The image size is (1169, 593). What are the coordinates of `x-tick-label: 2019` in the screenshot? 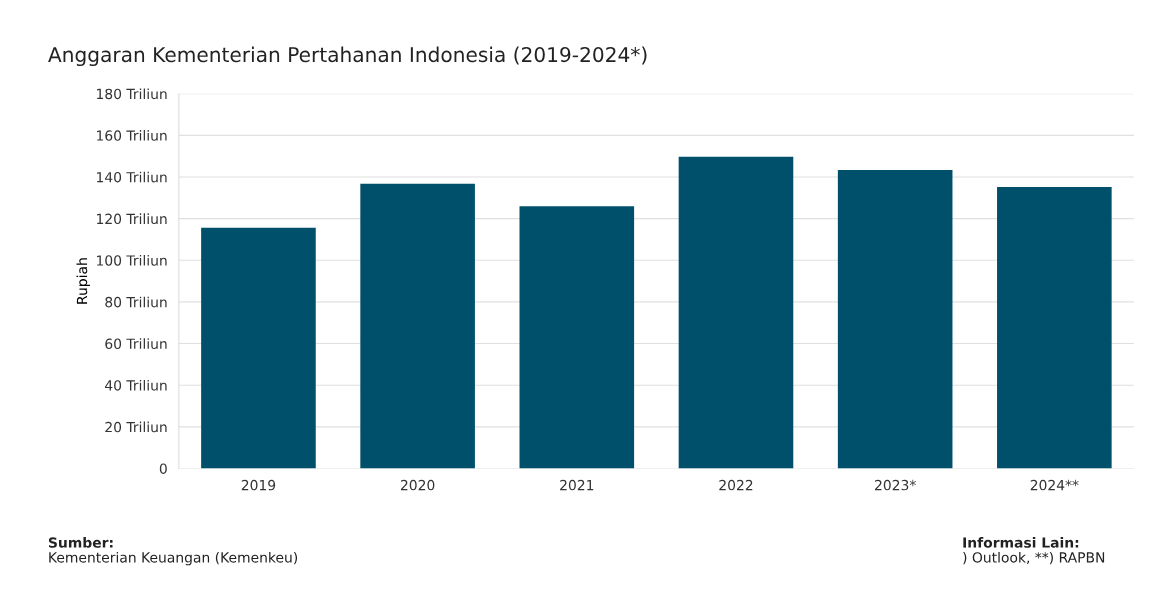 It's located at (258, 485).